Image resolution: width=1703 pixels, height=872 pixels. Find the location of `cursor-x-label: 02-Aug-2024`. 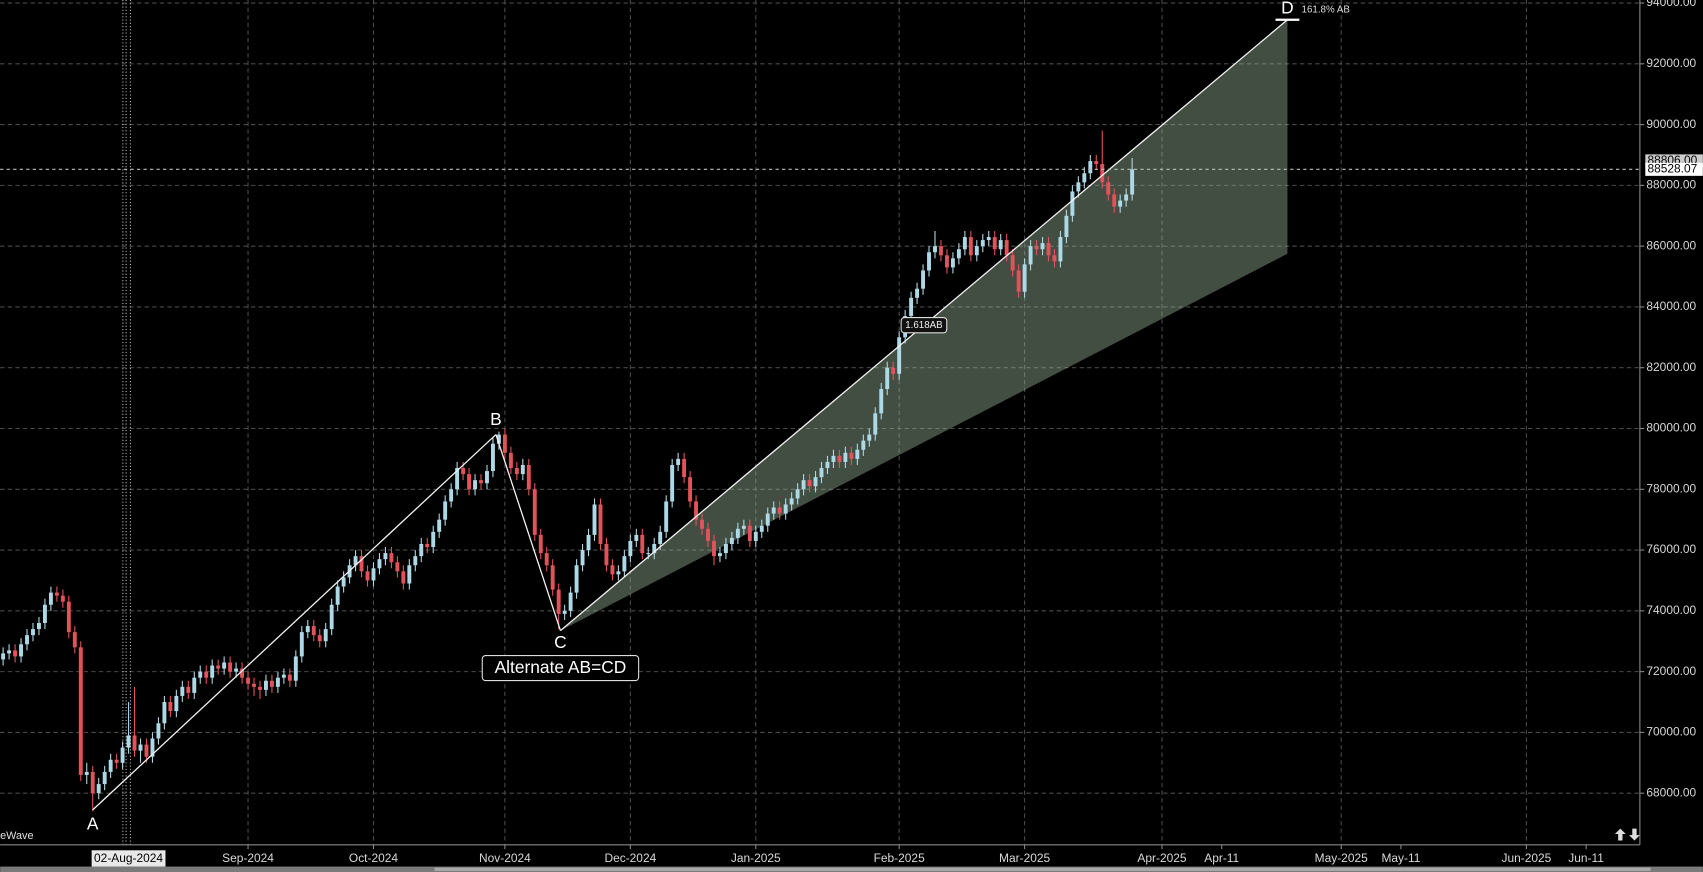

cursor-x-label: 02-Aug-2024 is located at coordinates (128, 858).